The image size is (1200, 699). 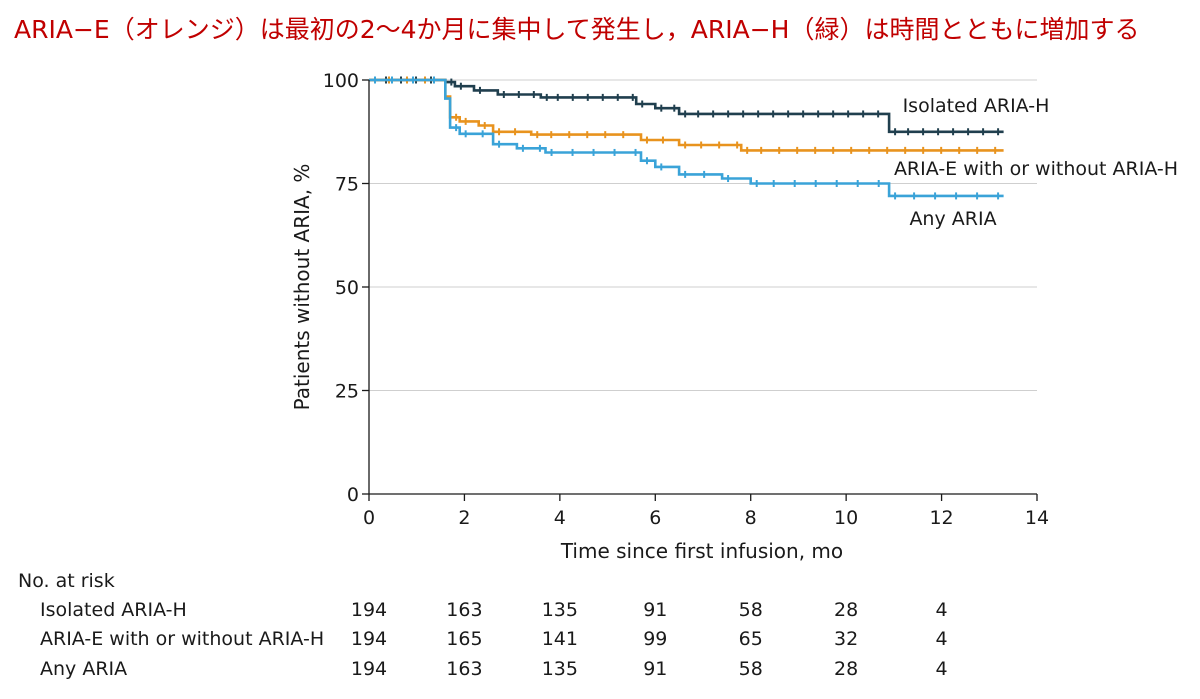 I want to click on y-tick-label: 50, so click(x=347, y=288).